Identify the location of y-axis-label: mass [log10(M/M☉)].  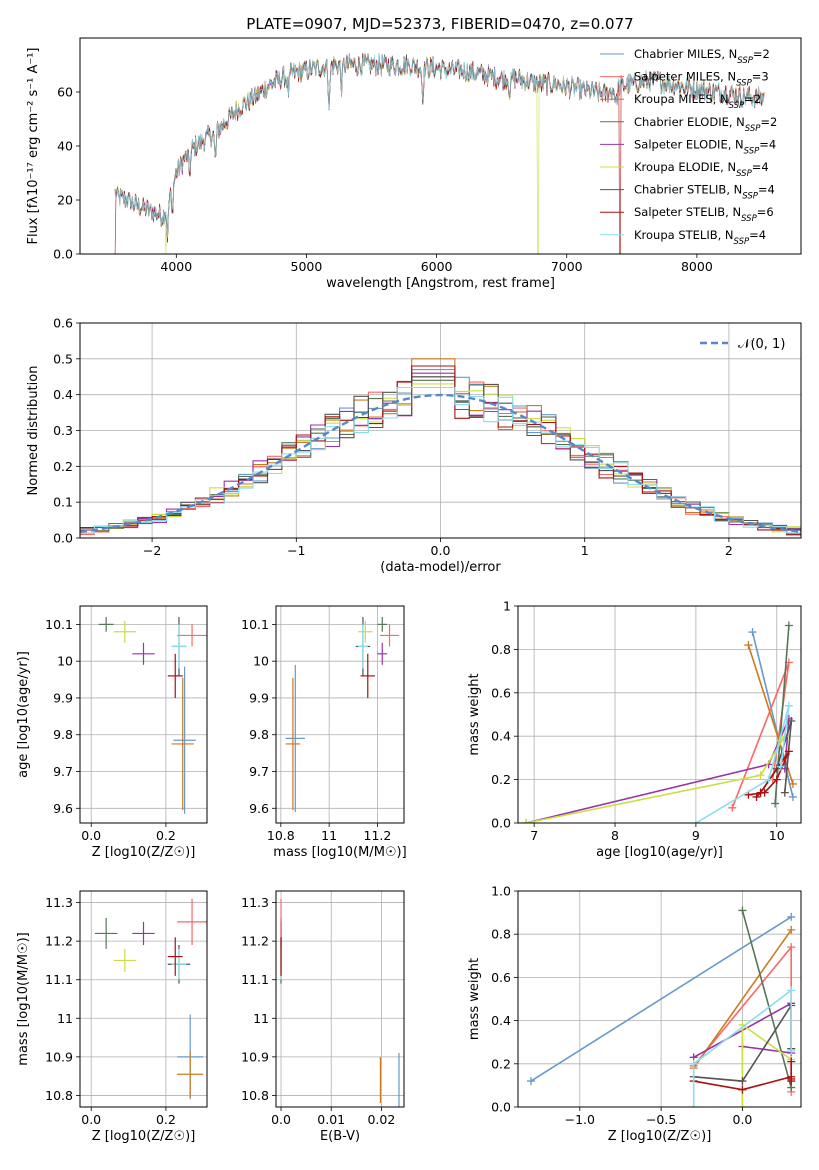
(23, 998).